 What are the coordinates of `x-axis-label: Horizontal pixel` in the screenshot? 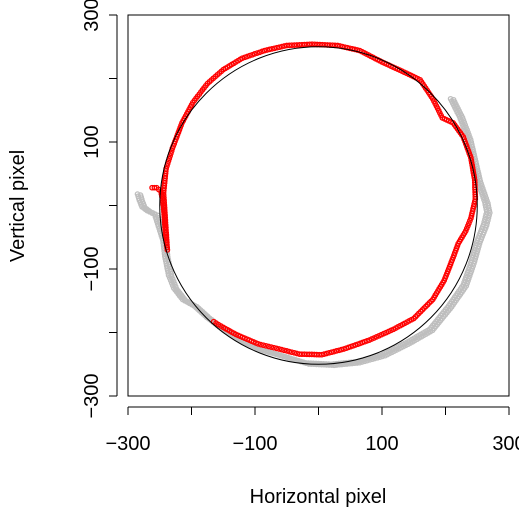 It's located at (318, 497).